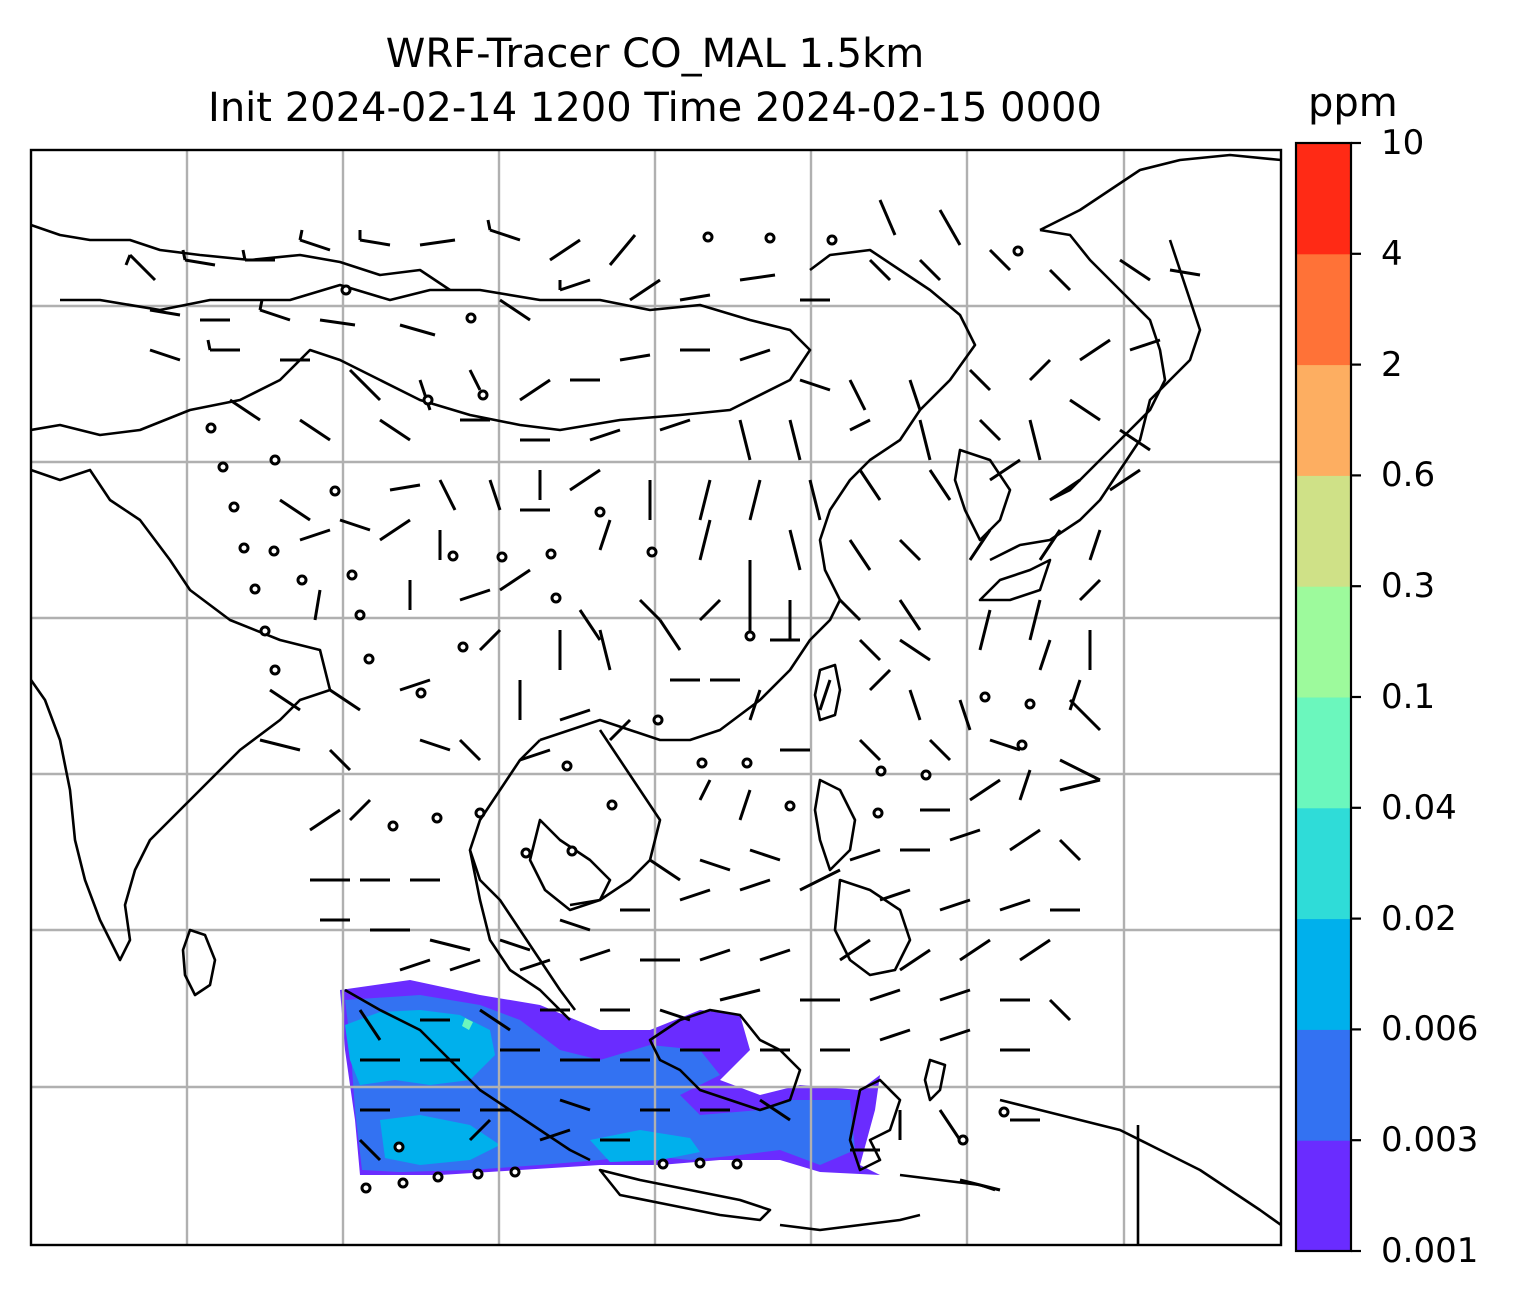  Describe the element at coordinates (1015, 580) in the screenshot. I see `coast-japan-south` at that location.